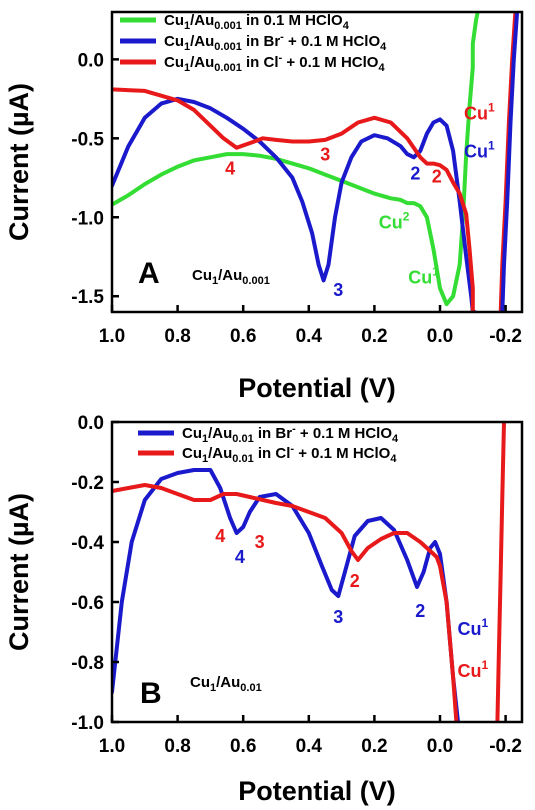  What do you see at coordinates (19, 162) in the screenshot?
I see `y-axis-label-a: Current (µA)` at bounding box center [19, 162].